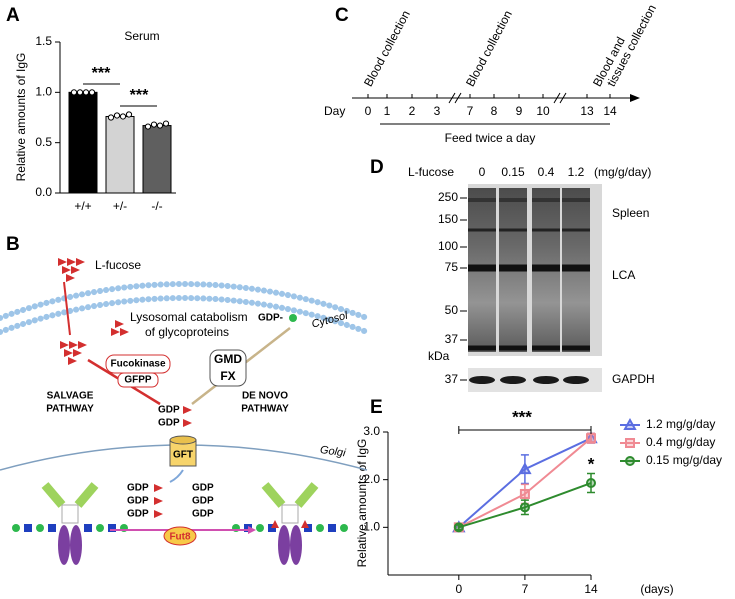 The width and height of the screenshot is (735, 599). I want to click on enzyme-icon, so click(180, 536).